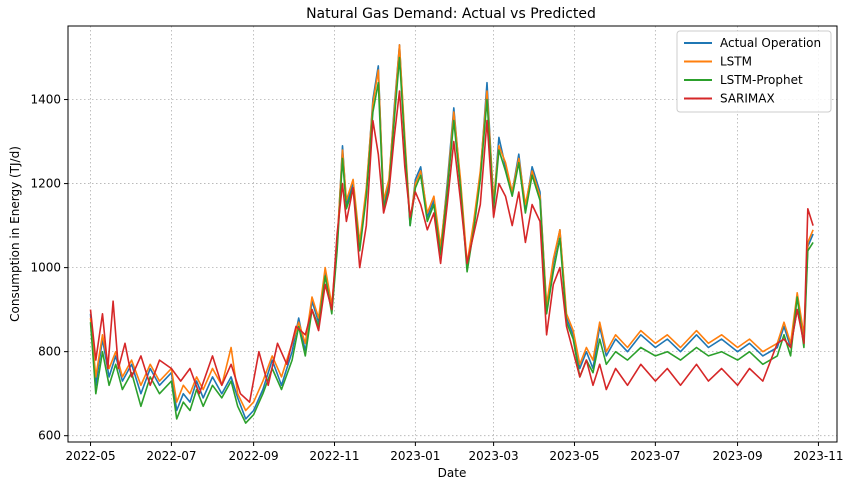  What do you see at coordinates (45, 268) in the screenshot?
I see `y-tick-label: 1000` at bounding box center [45, 268].